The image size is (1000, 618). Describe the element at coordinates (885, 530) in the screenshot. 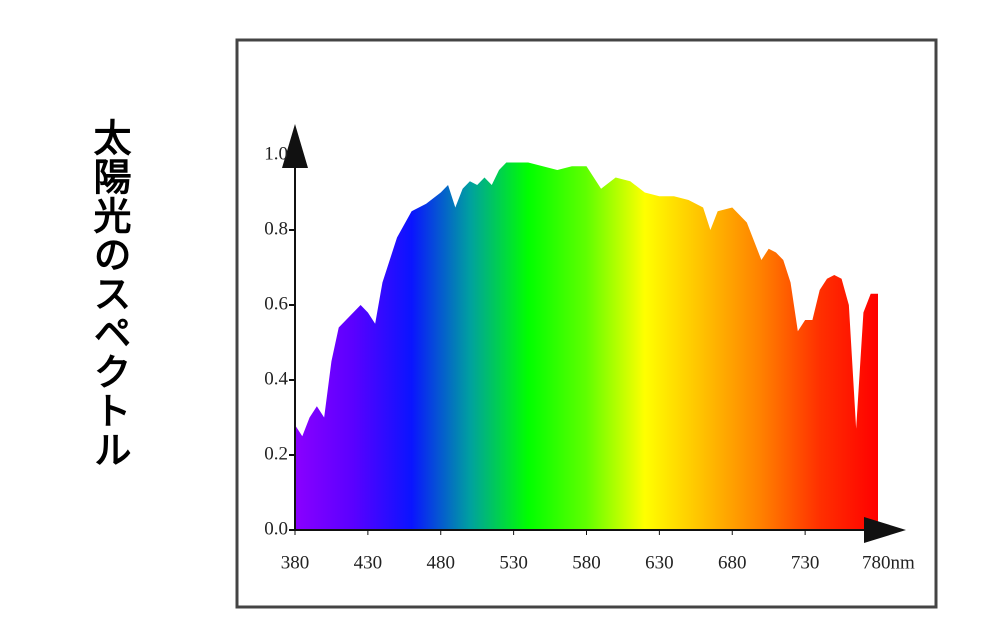

I see `x-arrow` at that location.